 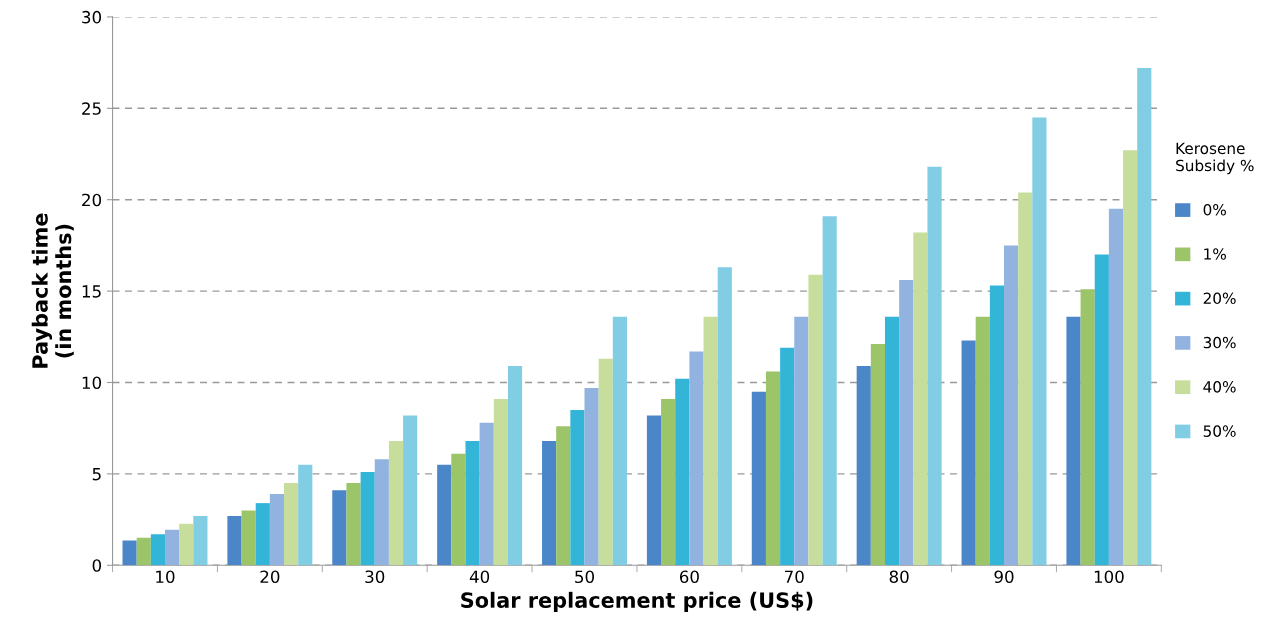 What do you see at coordinates (479, 577) in the screenshot?
I see `x-tick-label: 40` at bounding box center [479, 577].